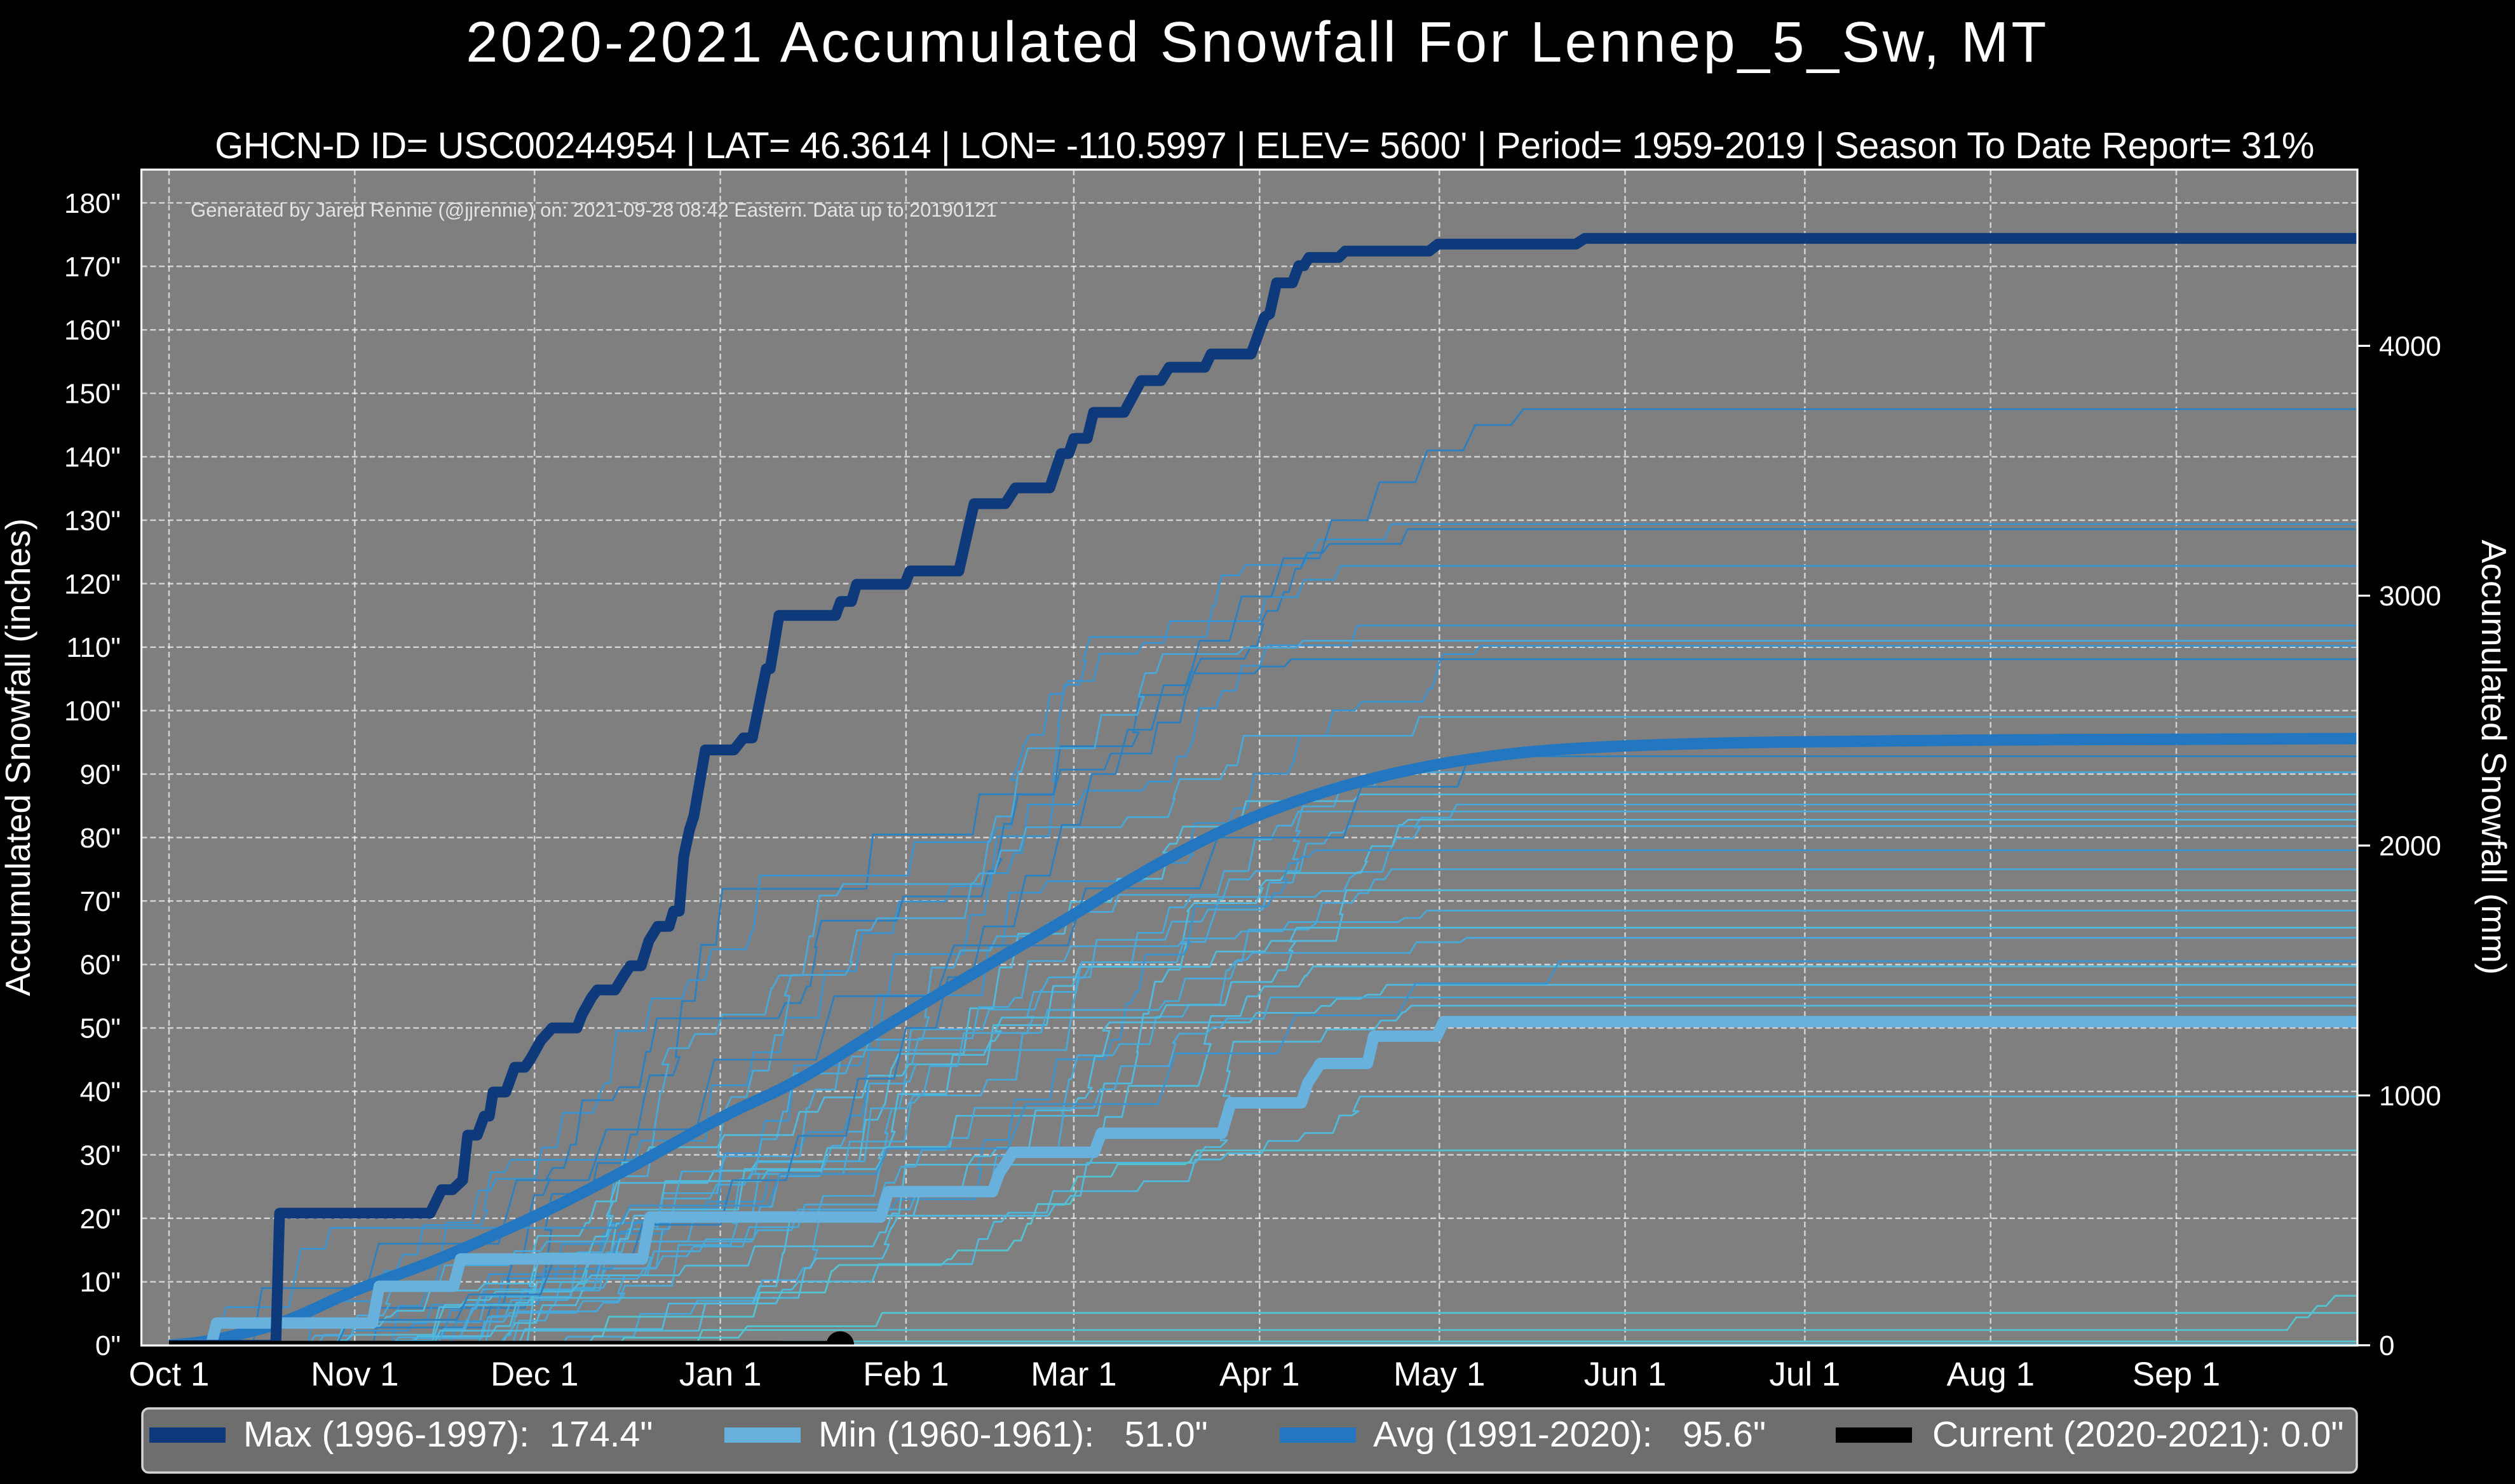  Describe the element at coordinates (100, 965) in the screenshot. I see `svg-text: 60"` at that location.